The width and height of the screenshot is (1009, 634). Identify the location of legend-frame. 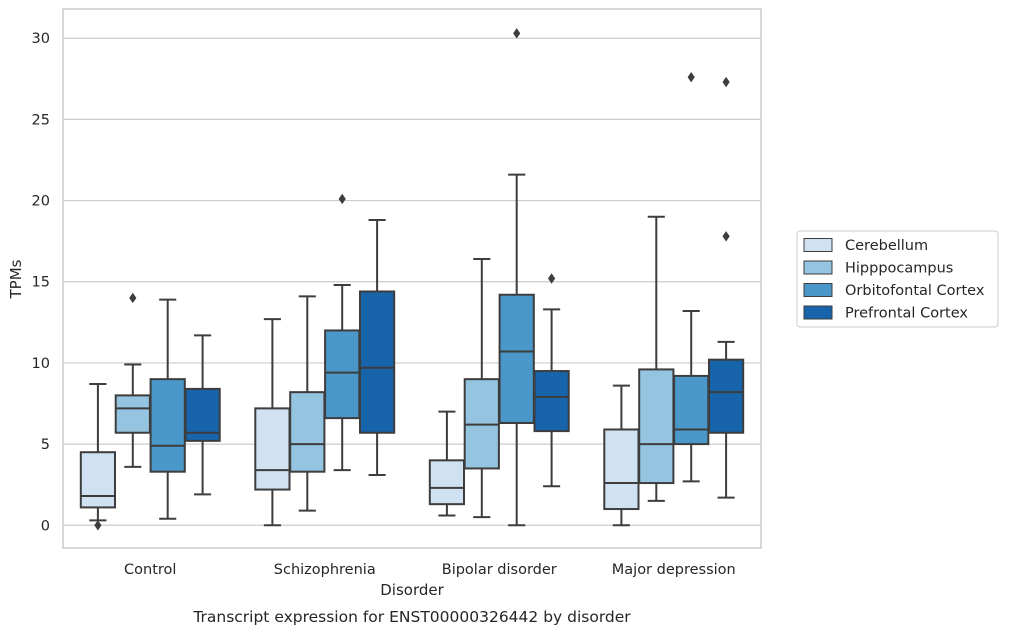
(897, 279).